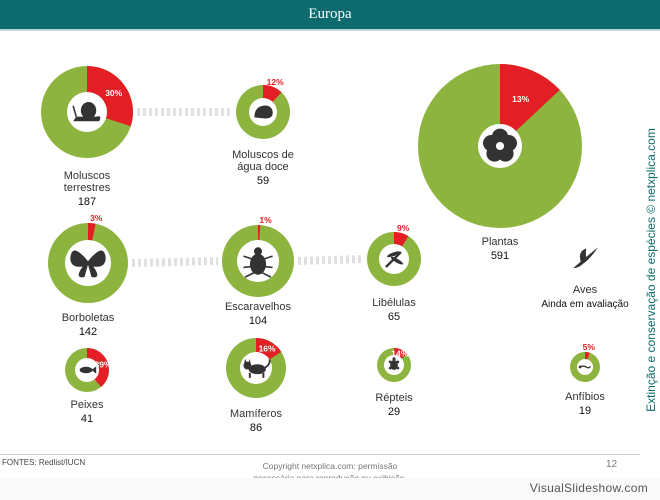 The image size is (660, 500). Describe the element at coordinates (96, 218) in the screenshot. I see `pct-label-borboletas: 3%` at that location.